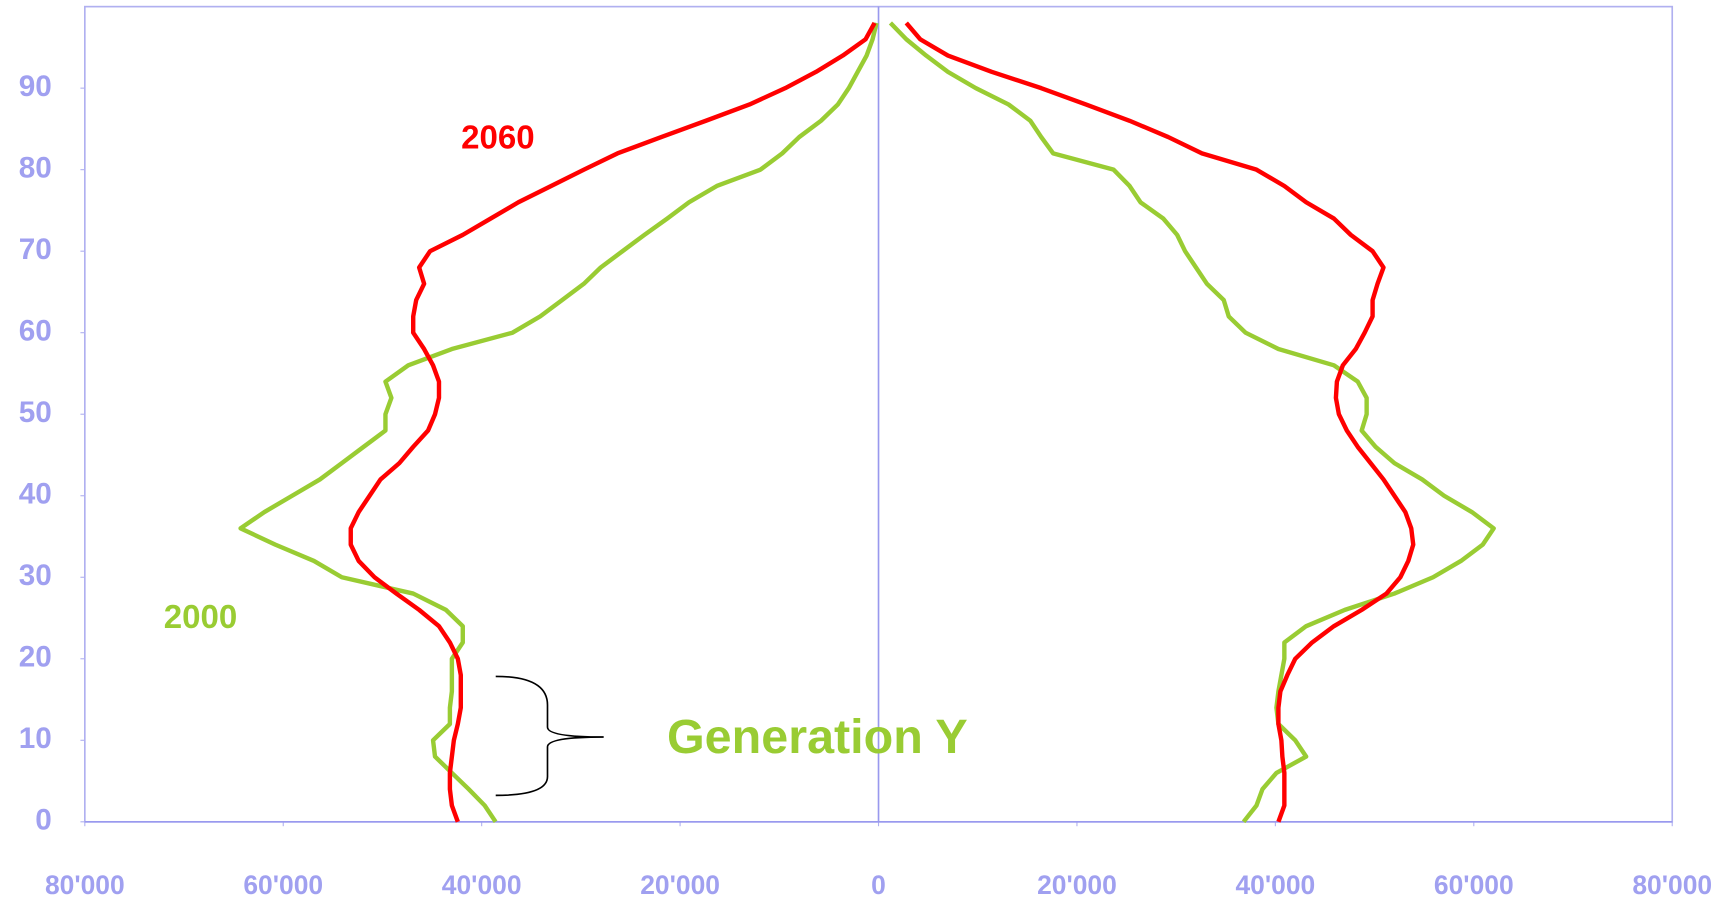 Image resolution: width=1724 pixels, height=905 pixels. What do you see at coordinates (200, 617) in the screenshot?
I see `annotation: 2000` at bounding box center [200, 617].